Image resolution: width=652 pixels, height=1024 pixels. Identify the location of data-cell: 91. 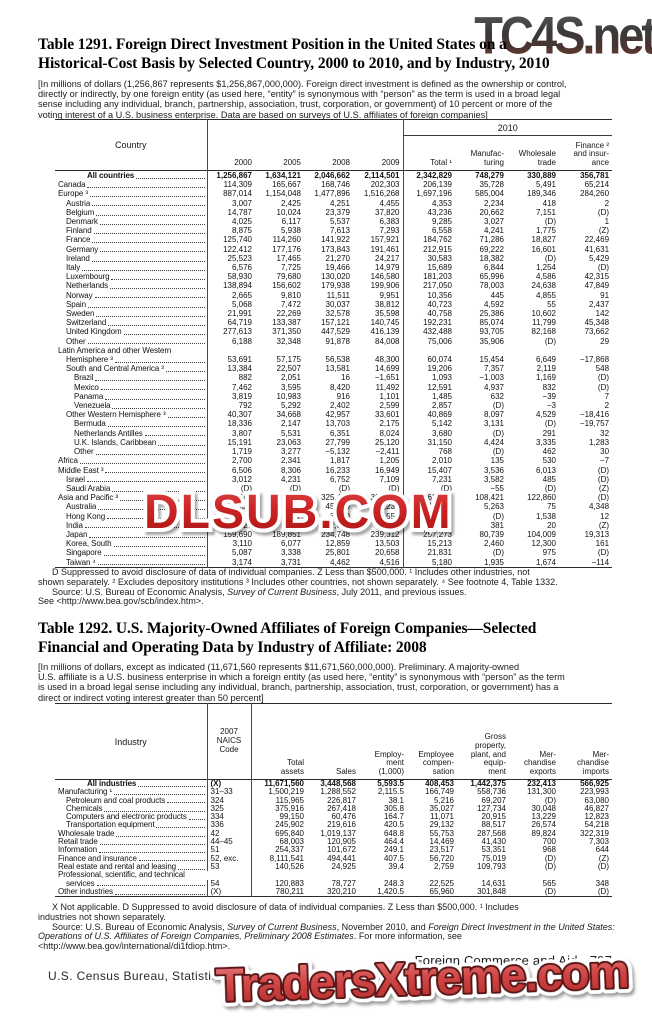
(605, 295).